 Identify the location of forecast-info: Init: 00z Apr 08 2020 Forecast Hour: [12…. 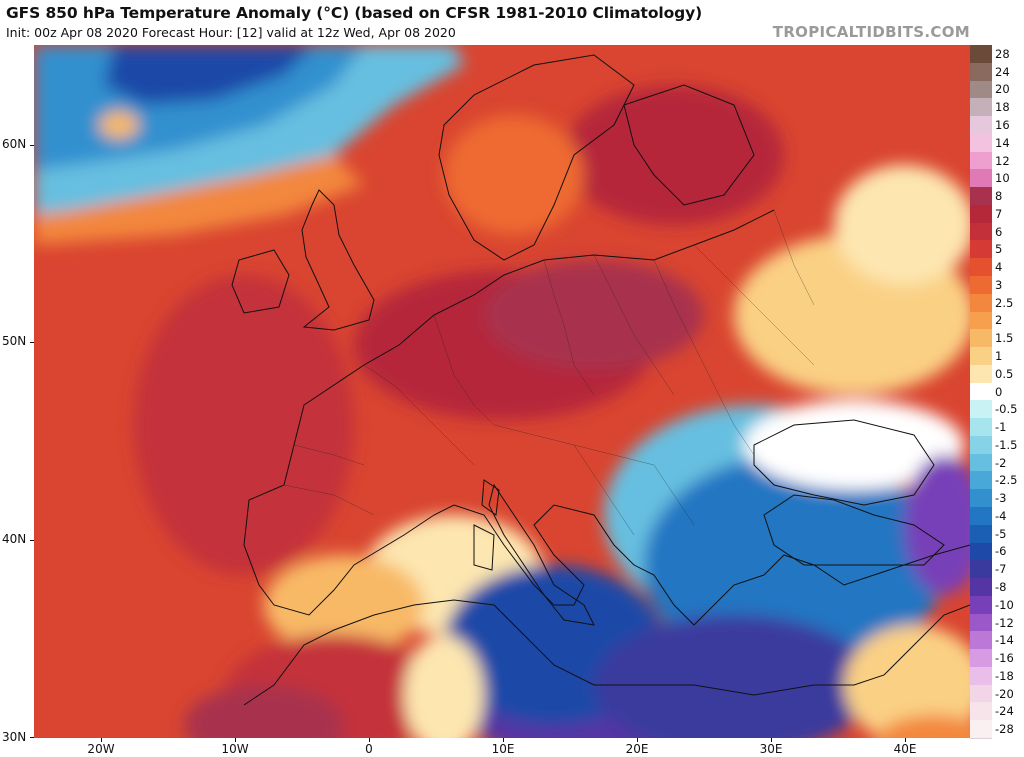
(231, 32).